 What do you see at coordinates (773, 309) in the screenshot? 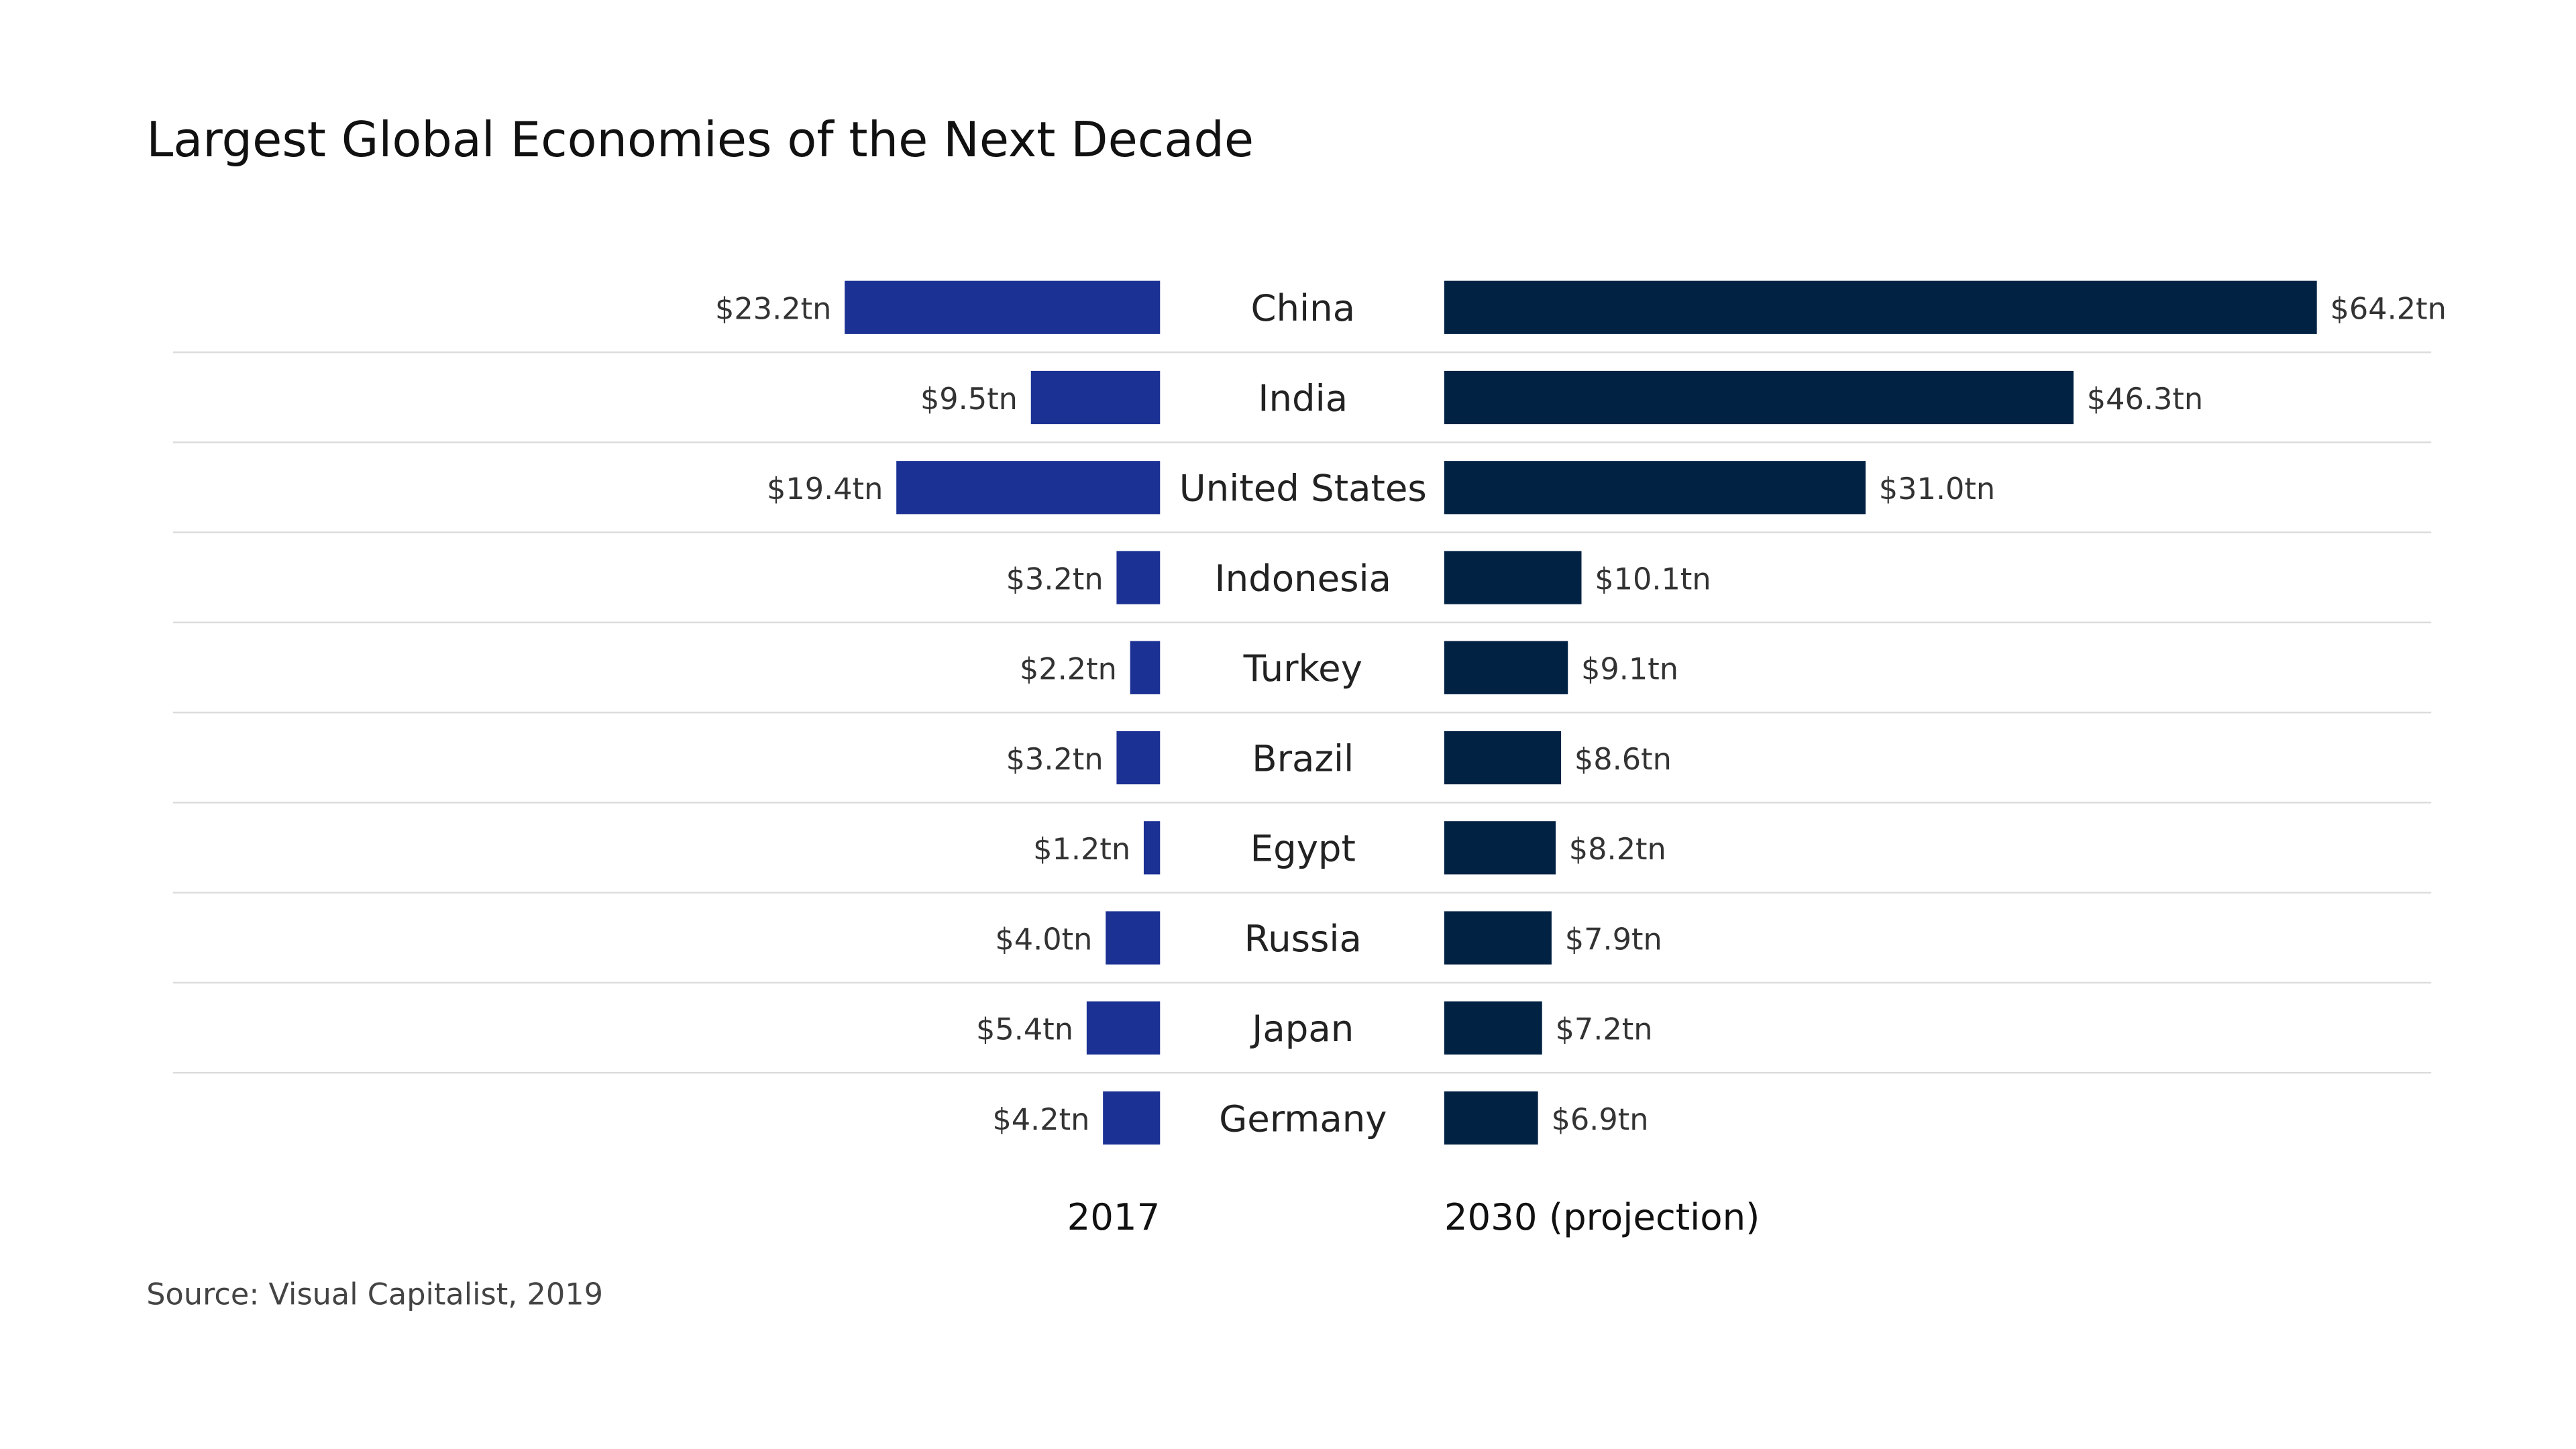
I see `value-label-2017: $23.2tn` at bounding box center [773, 309].